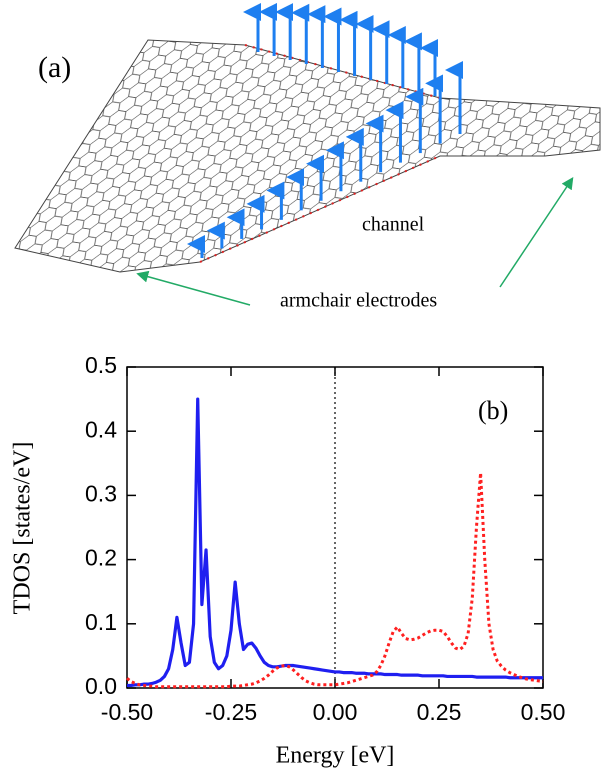 The height and width of the screenshot is (775, 609). What do you see at coordinates (325, 130) in the screenshot?
I see `spin-arrows` at bounding box center [325, 130].